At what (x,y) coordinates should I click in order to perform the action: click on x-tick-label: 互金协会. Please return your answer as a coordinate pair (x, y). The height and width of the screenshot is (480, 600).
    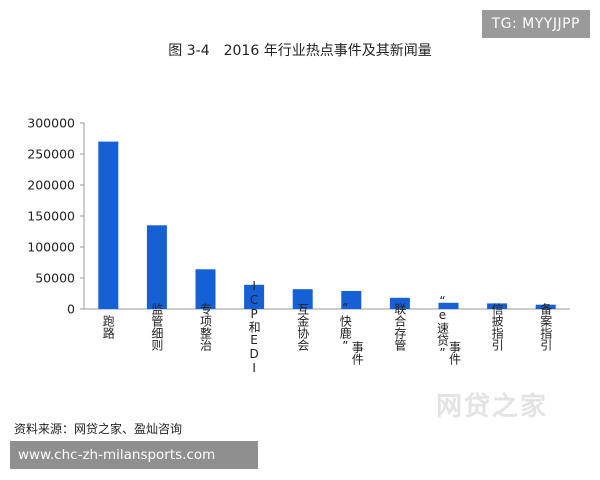
    Looking at the image, I should click on (303, 327).